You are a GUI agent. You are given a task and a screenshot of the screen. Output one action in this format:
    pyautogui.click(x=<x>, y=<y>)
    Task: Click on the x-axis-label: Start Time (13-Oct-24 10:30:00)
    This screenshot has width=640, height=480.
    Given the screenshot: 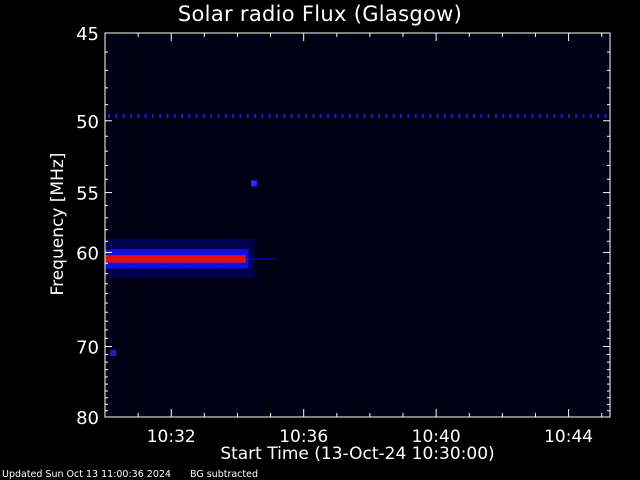 What is the action you would take?
    pyautogui.click(x=357, y=454)
    